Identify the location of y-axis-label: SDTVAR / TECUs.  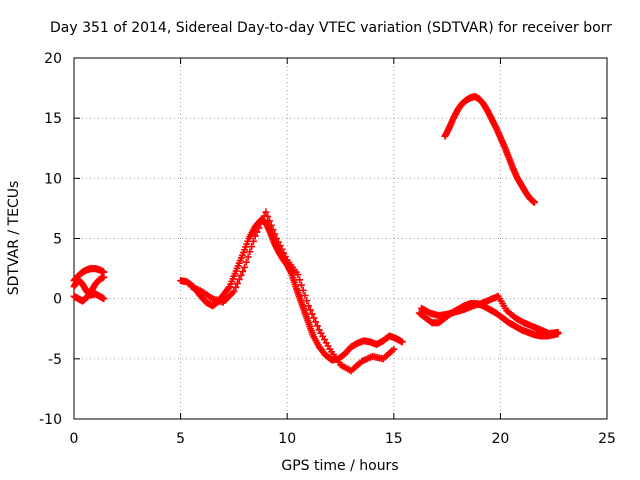
(14, 238).